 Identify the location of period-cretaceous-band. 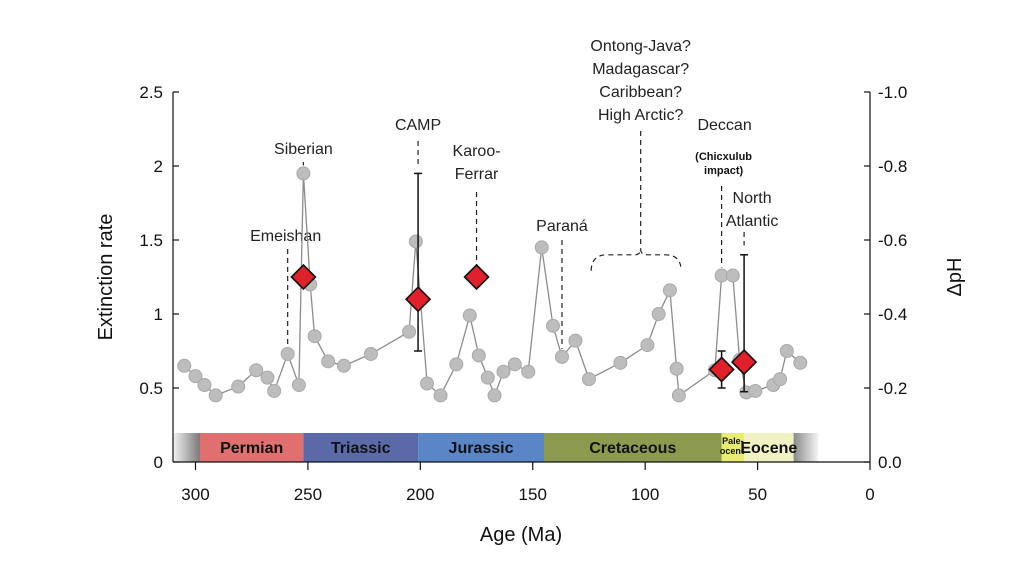
(632, 447).